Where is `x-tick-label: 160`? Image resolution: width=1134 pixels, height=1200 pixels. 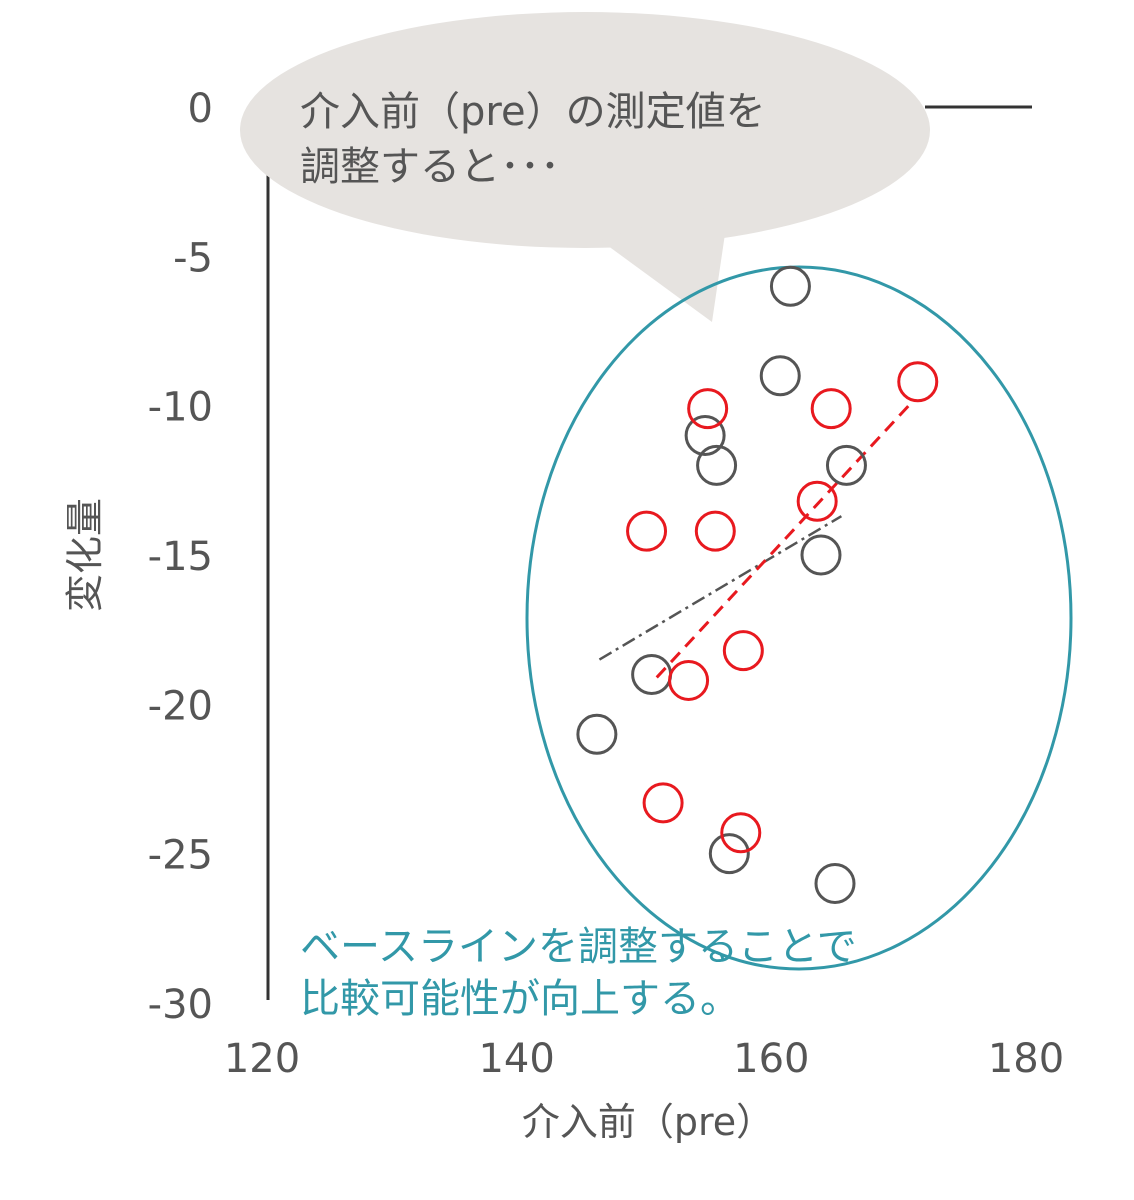 x-tick-label: 160 is located at coordinates (771, 1059).